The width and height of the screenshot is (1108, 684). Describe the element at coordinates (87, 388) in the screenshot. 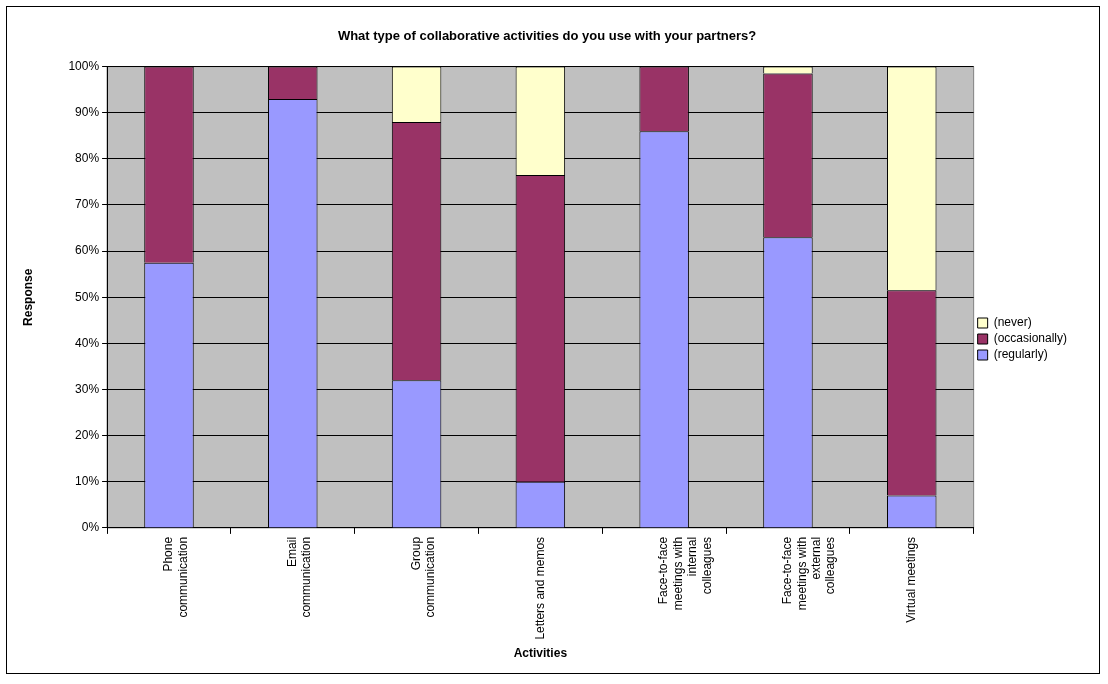

I see `y-tick-label: 30%` at that location.